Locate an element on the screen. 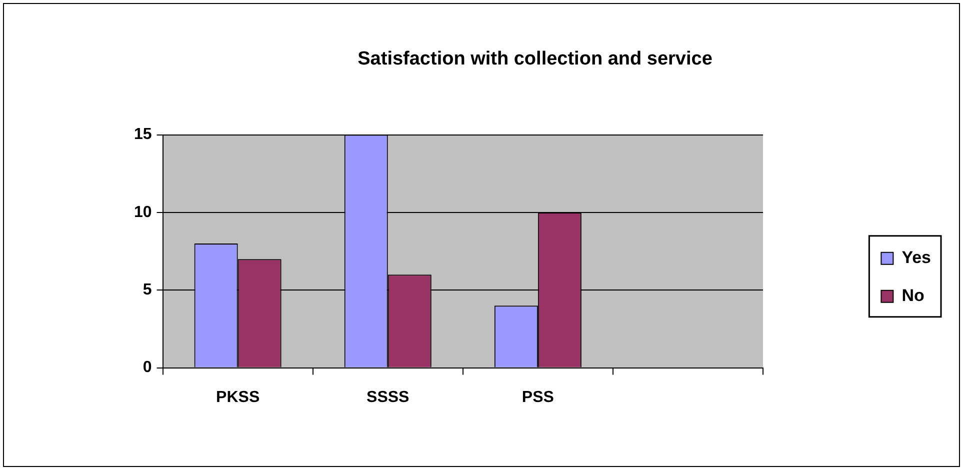 Image resolution: width=964 pixels, height=470 pixels. legend-label: Yes is located at coordinates (916, 258).